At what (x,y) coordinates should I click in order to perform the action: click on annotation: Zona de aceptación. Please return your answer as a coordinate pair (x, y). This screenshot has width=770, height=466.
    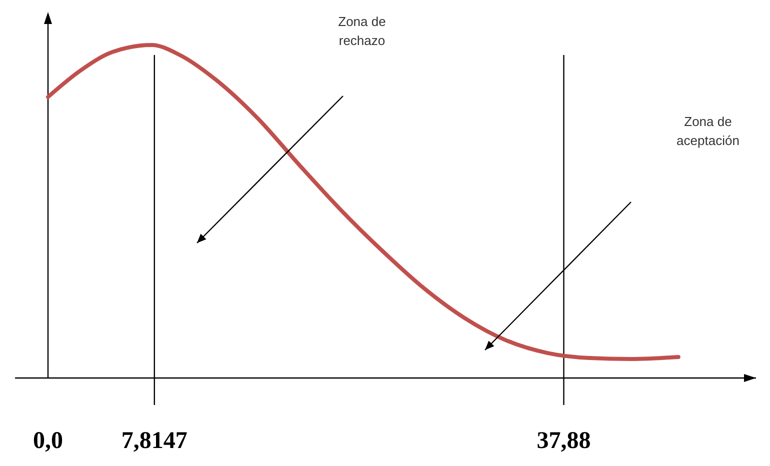
    Looking at the image, I should click on (708, 131).